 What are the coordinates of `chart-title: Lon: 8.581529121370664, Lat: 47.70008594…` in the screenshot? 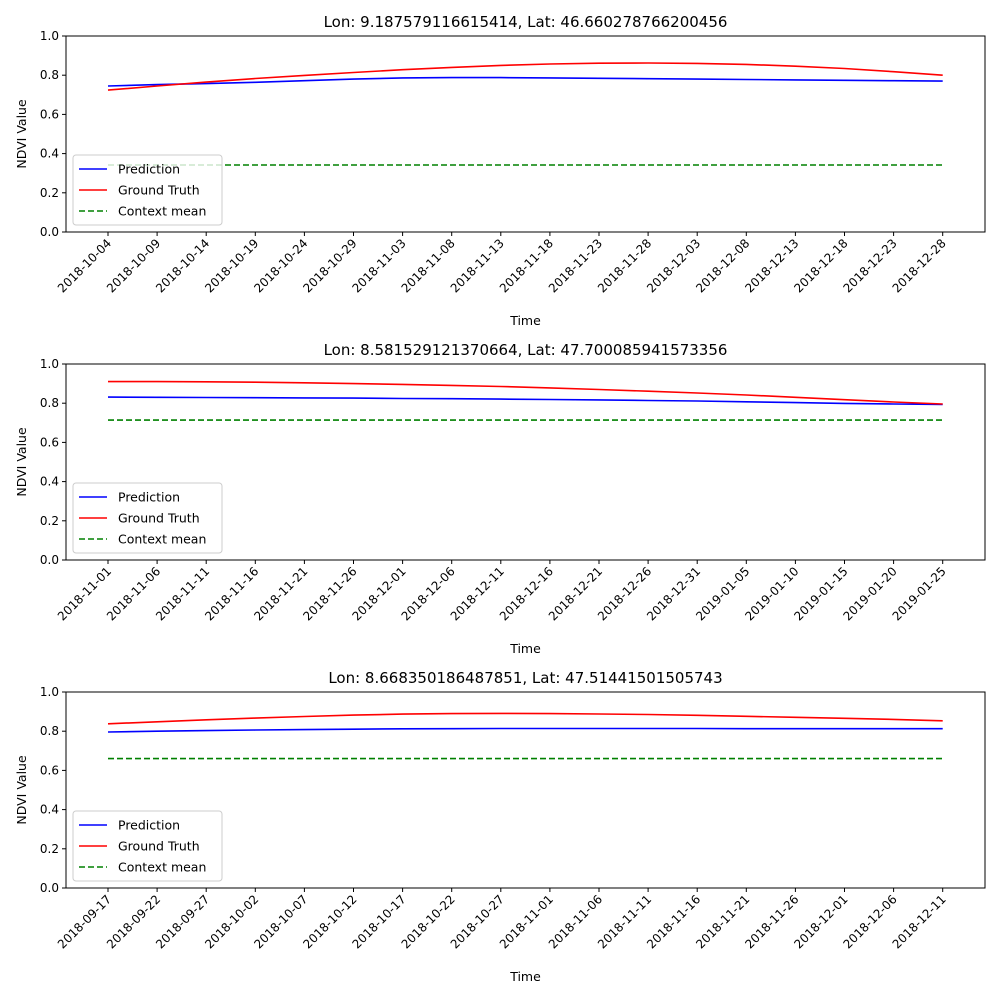 It's located at (526, 350).